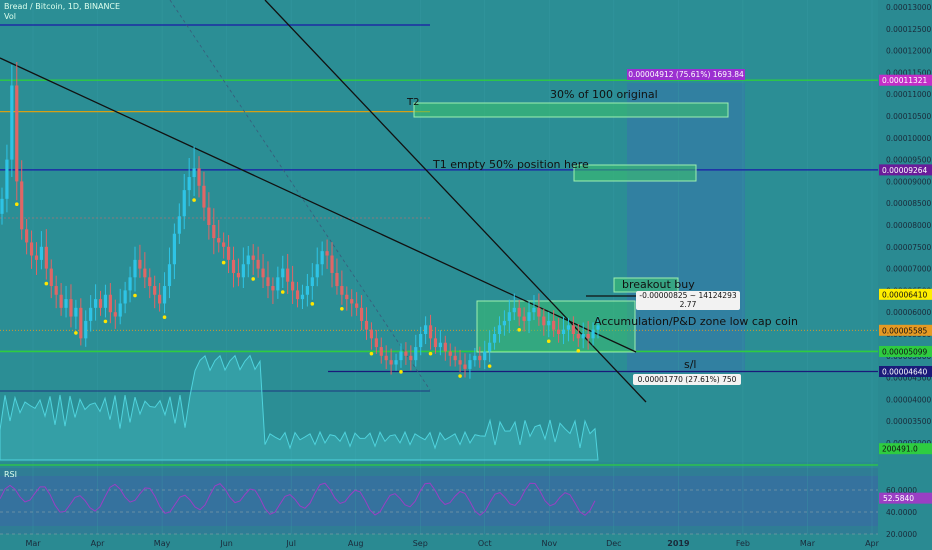  What do you see at coordinates (571, 110) in the screenshot?
I see `target-zone-t2-box` at bounding box center [571, 110].